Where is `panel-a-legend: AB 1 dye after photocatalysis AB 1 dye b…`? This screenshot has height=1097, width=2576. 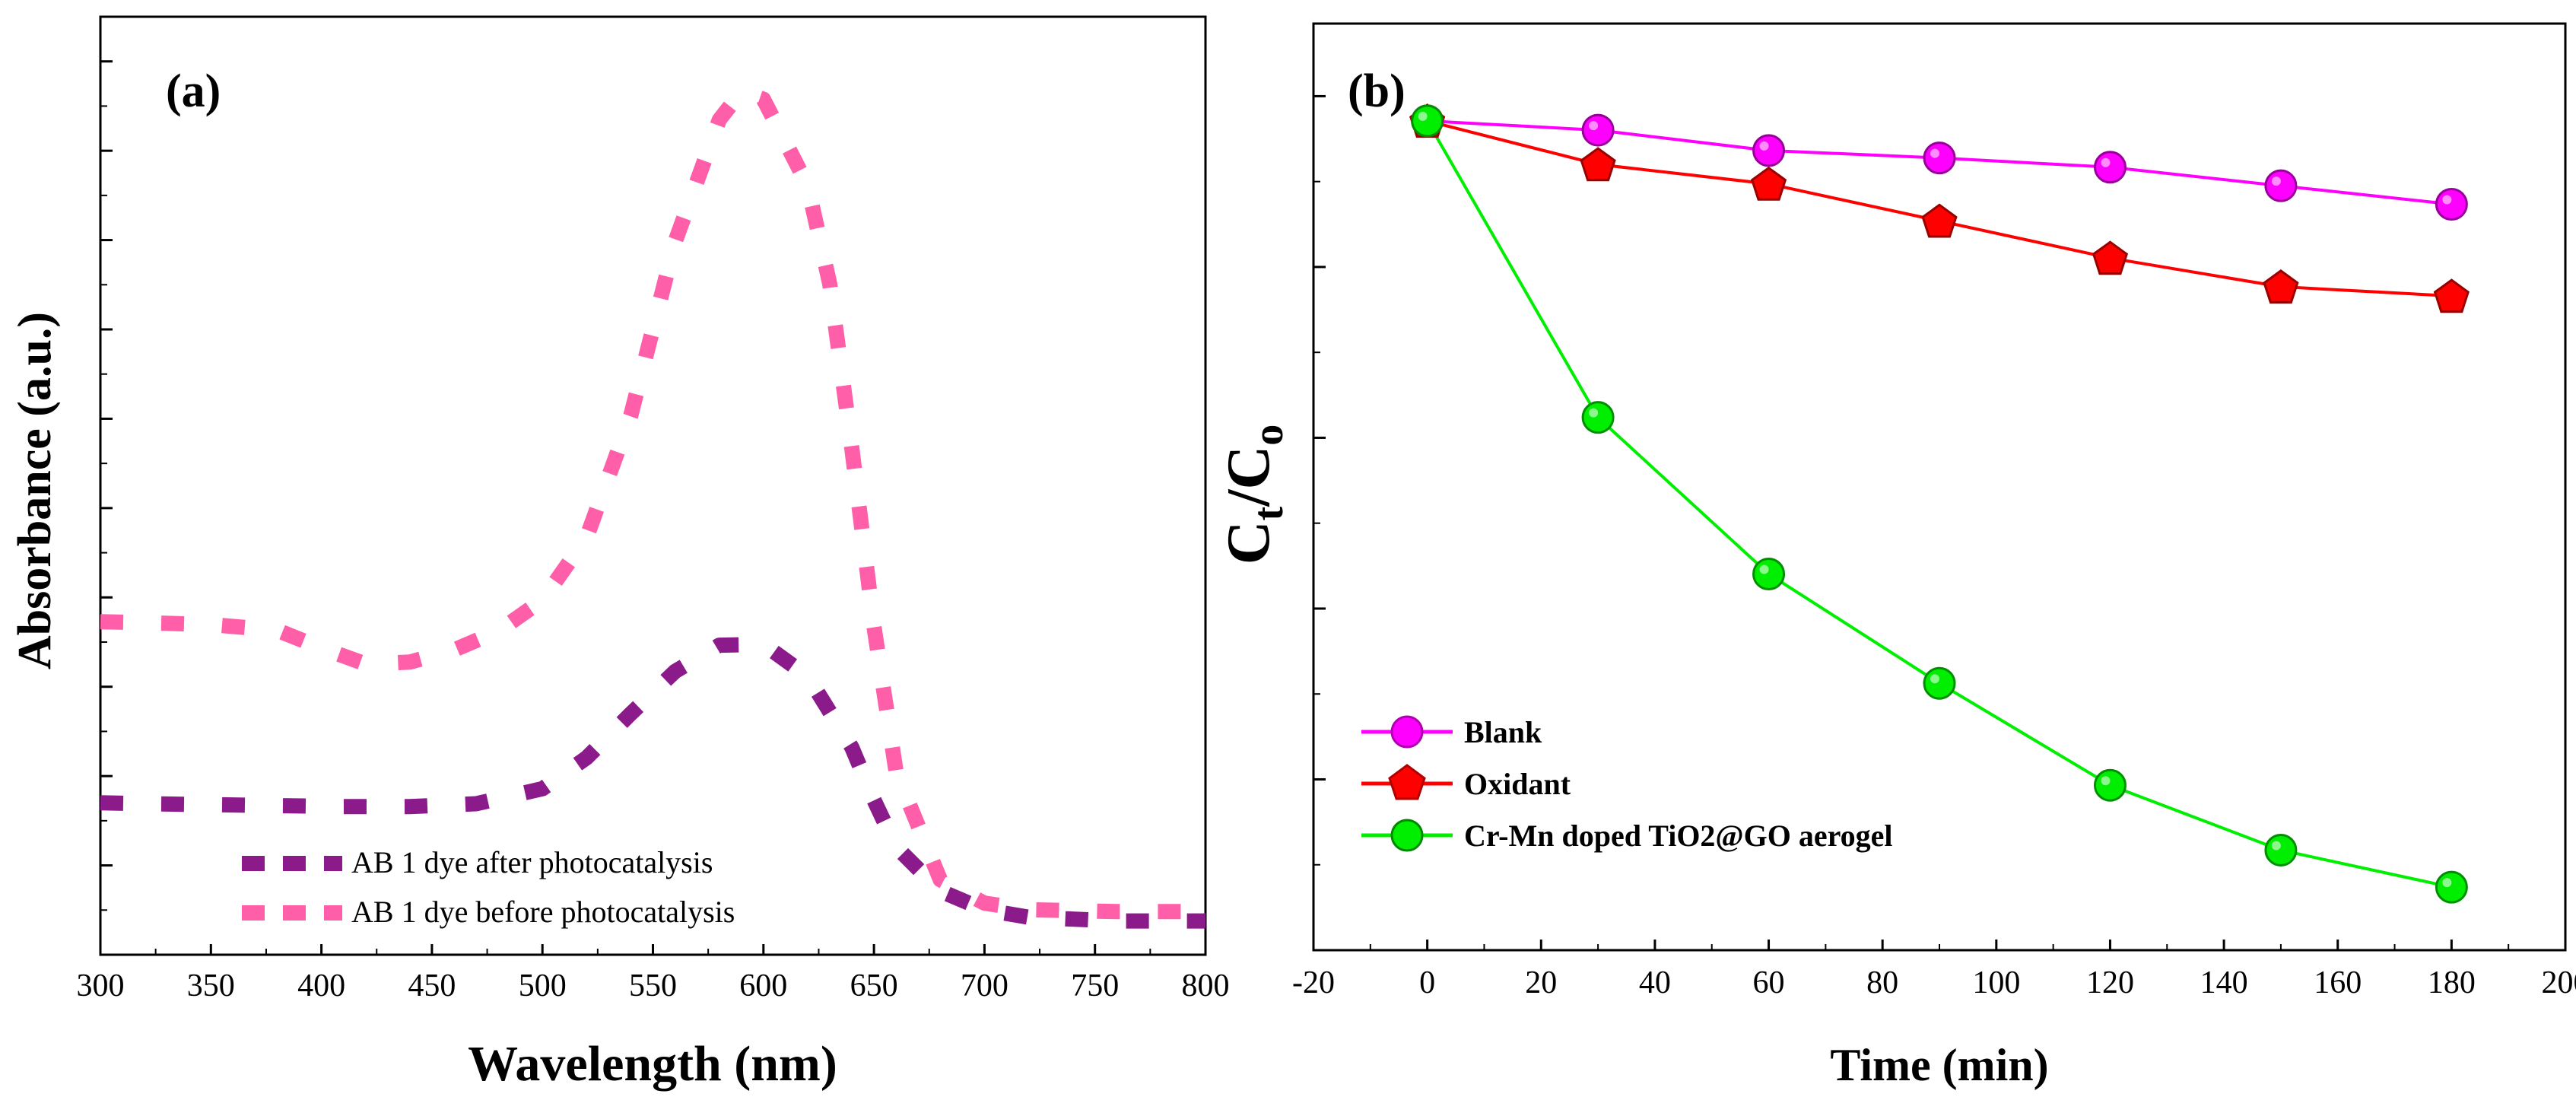
panel-a-legend: AB 1 dye after photocatalysis AB 1 dye b… is located at coordinates (488, 887).